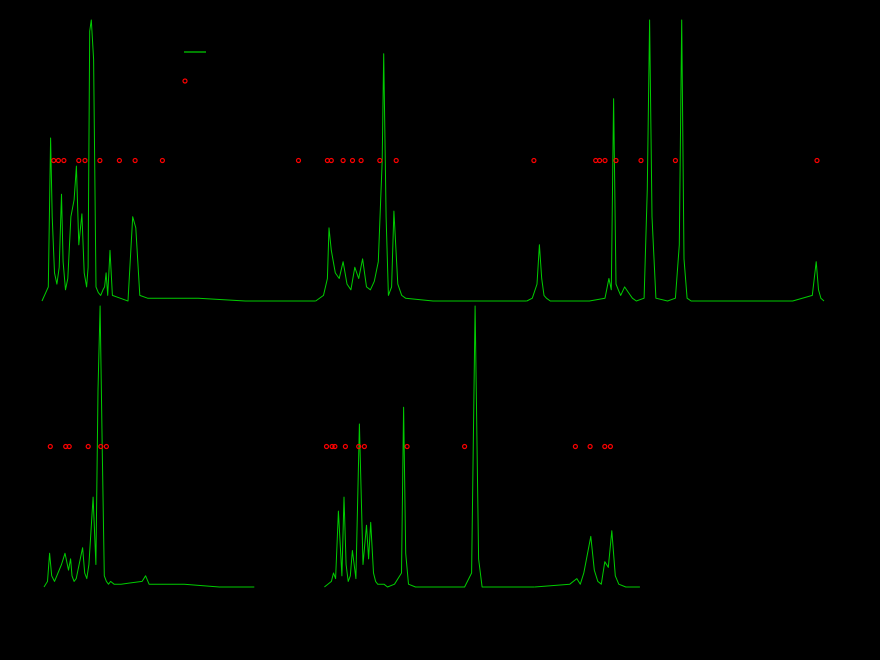 The width and height of the screenshot is (880, 660). I want to click on legend, so click(194, 67).